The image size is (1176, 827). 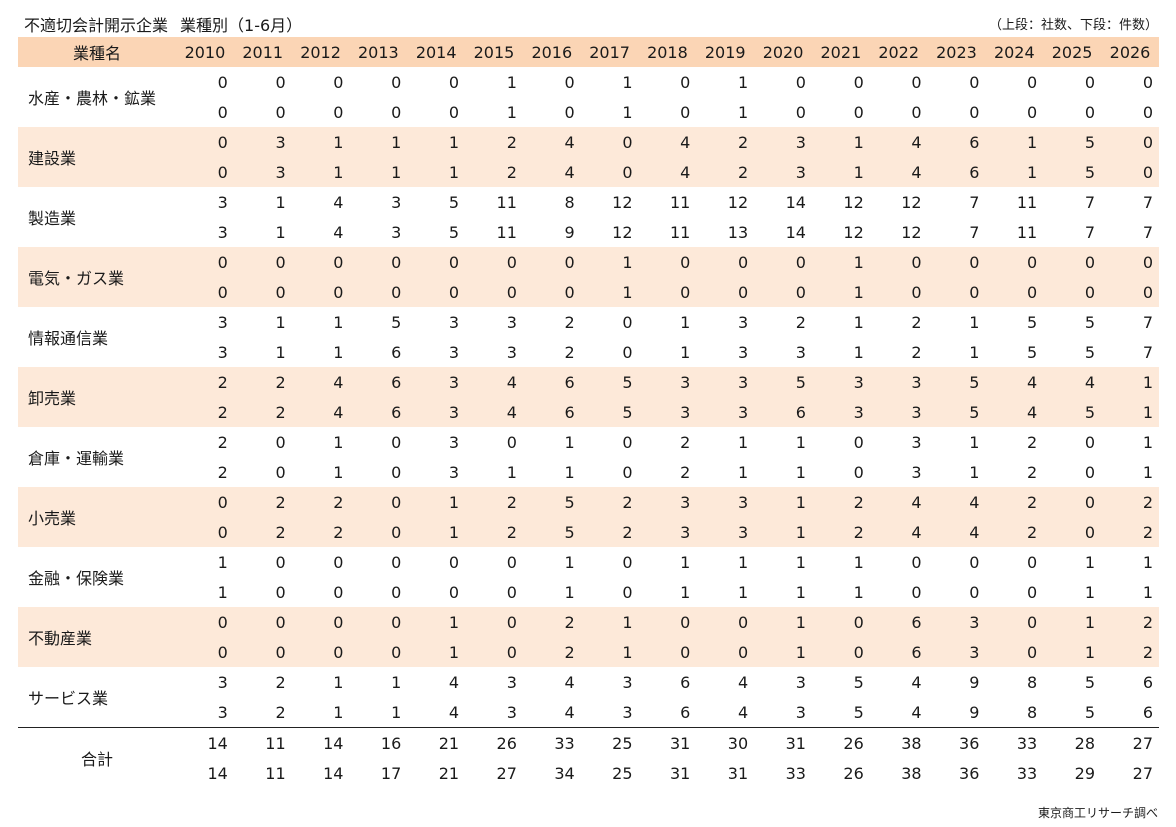 What do you see at coordinates (622, 202) in the screenshot?
I see `company-count-cell: 12` at bounding box center [622, 202].